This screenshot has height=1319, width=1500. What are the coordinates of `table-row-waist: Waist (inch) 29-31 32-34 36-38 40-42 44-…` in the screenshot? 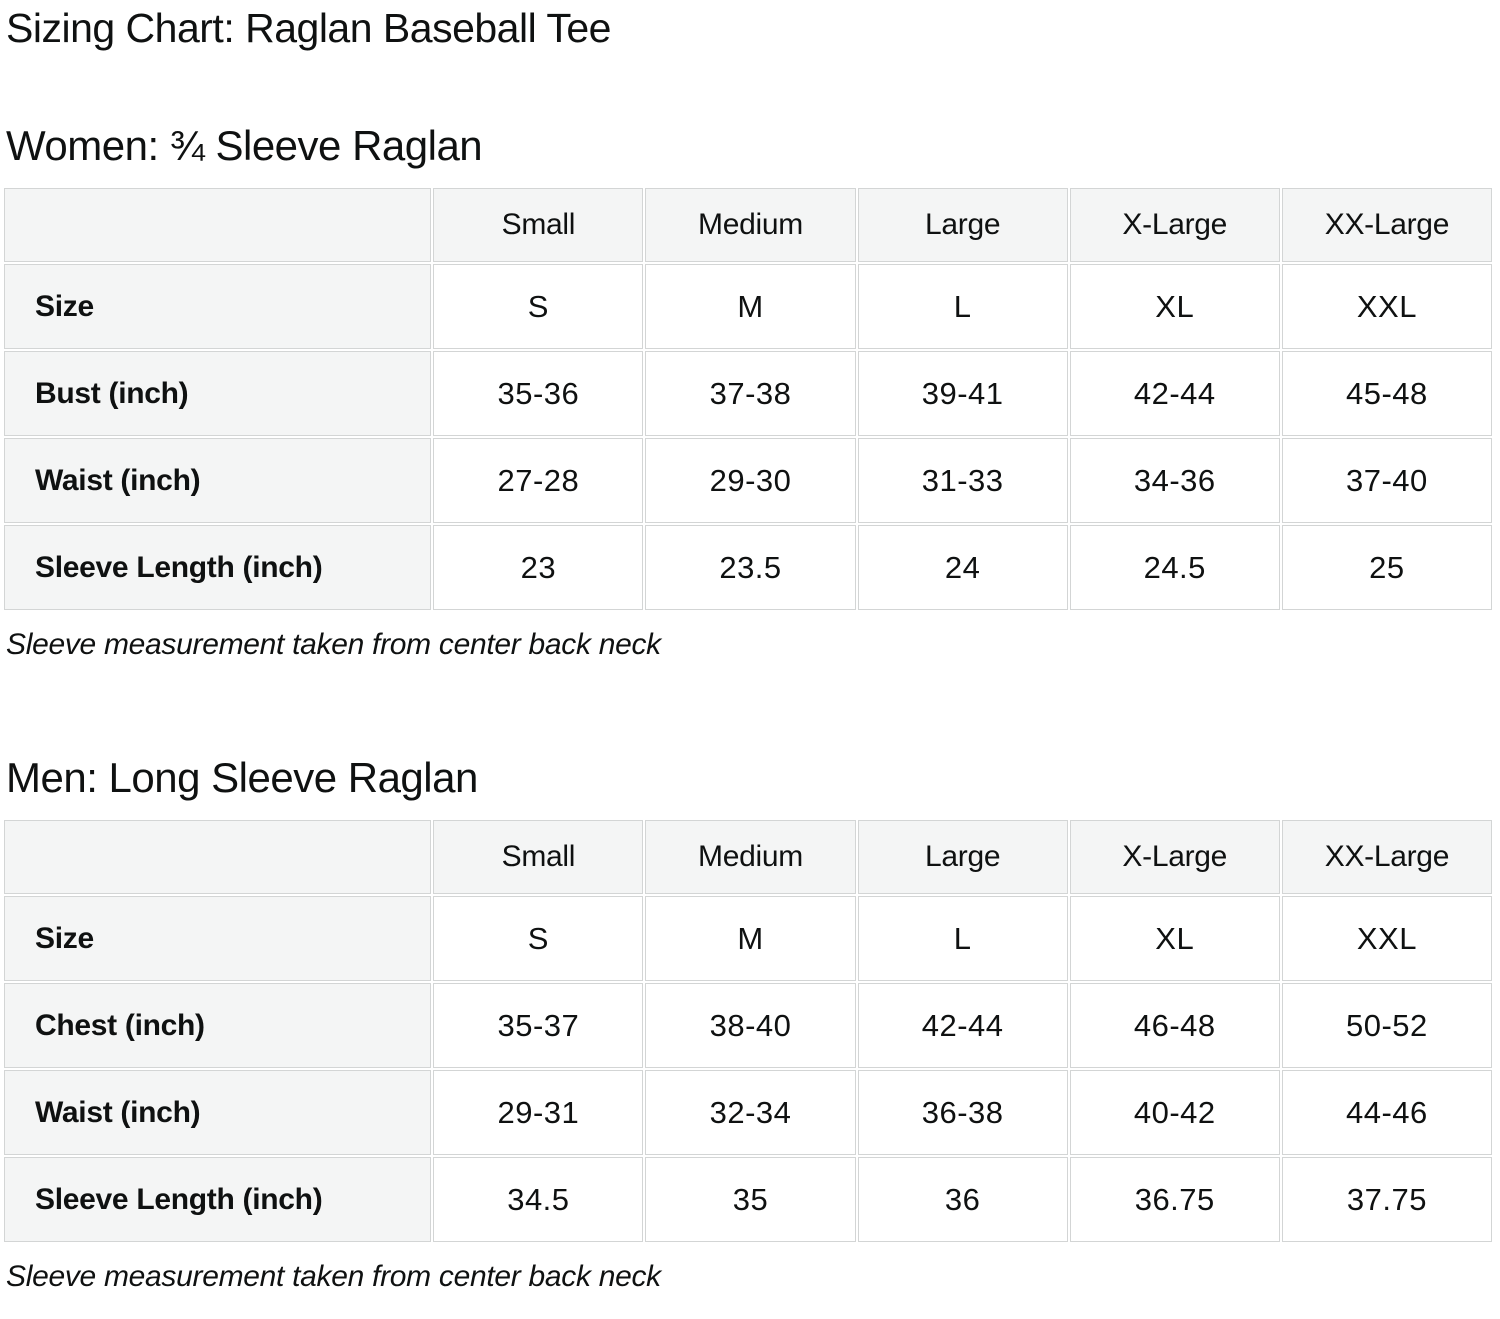 It's located at (748, 1112).